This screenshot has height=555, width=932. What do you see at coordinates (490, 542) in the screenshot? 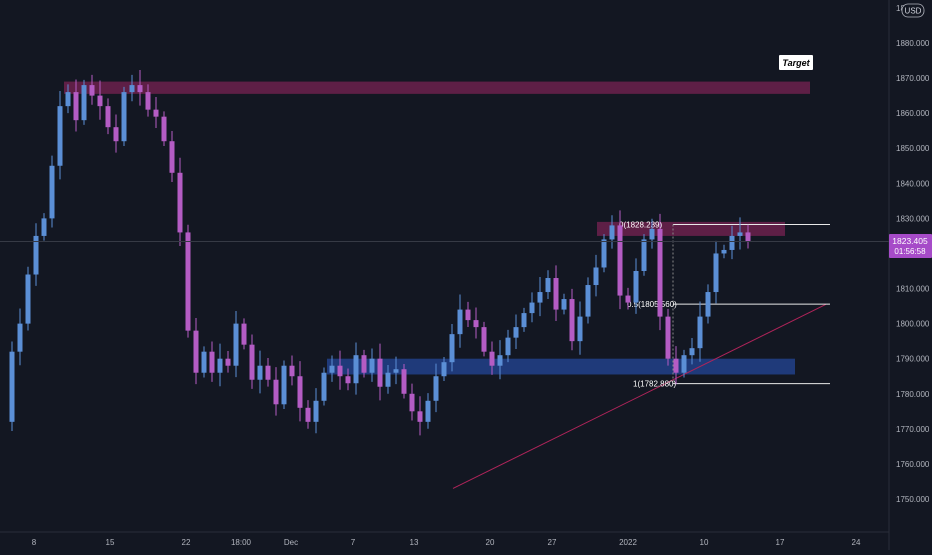
I see `time-tick-label: 20` at bounding box center [490, 542].